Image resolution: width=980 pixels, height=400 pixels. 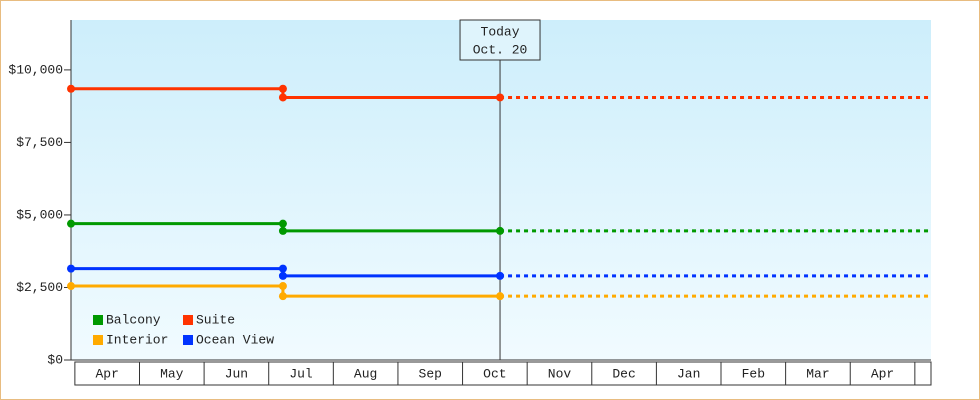 I want to click on today-label: Oct. 20, so click(x=500, y=49).